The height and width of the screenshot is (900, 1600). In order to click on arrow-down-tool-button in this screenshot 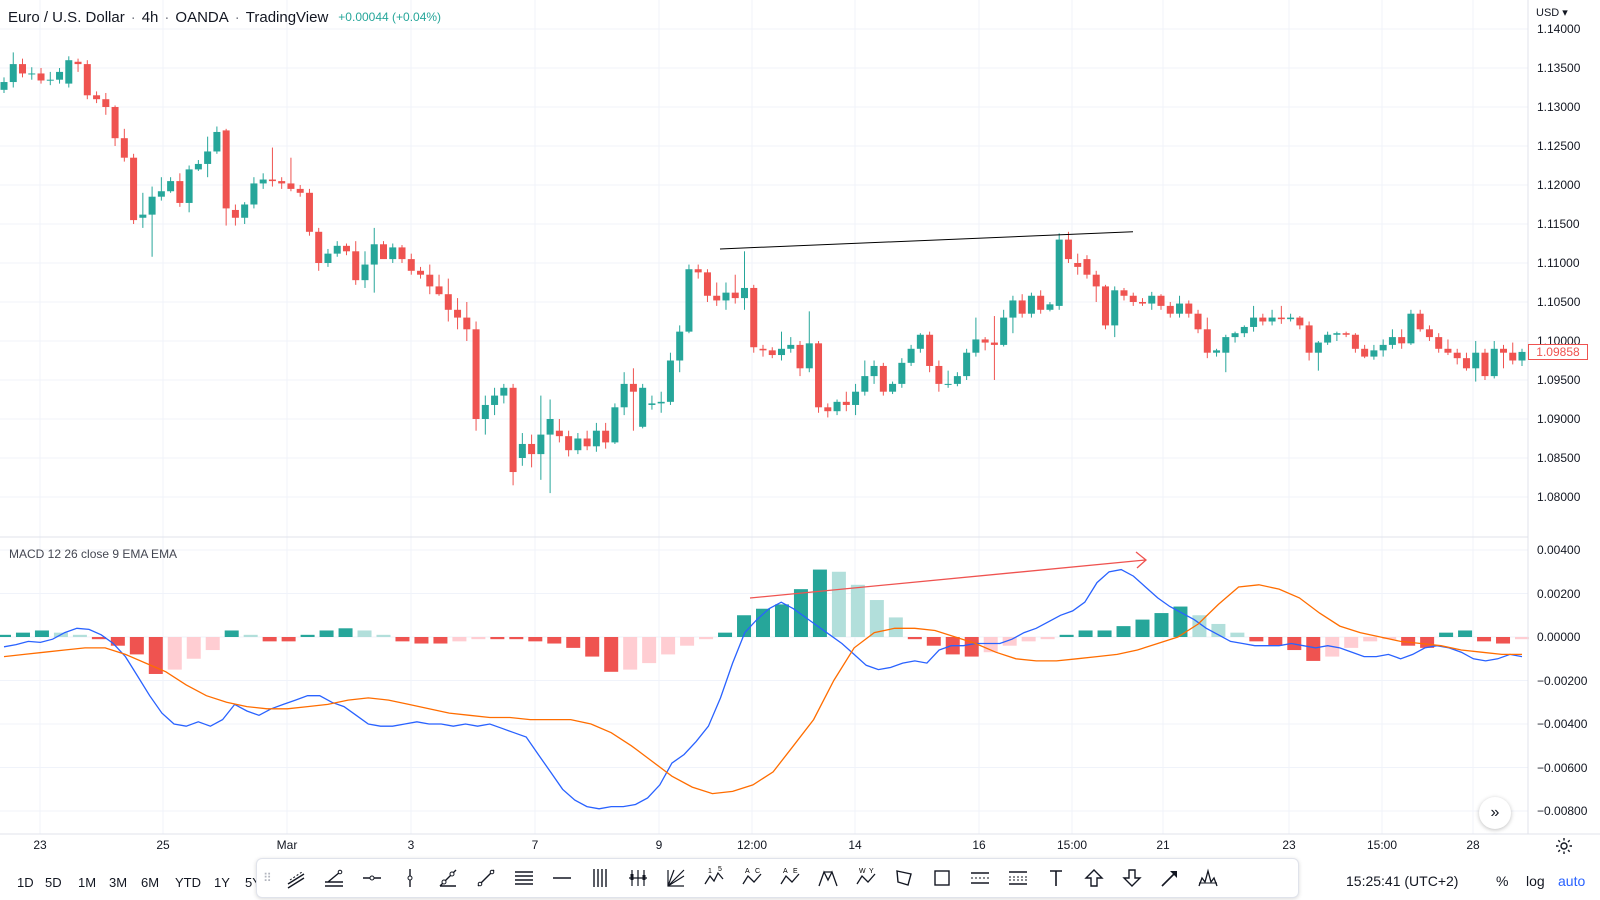, I will do `click(1132, 878)`.